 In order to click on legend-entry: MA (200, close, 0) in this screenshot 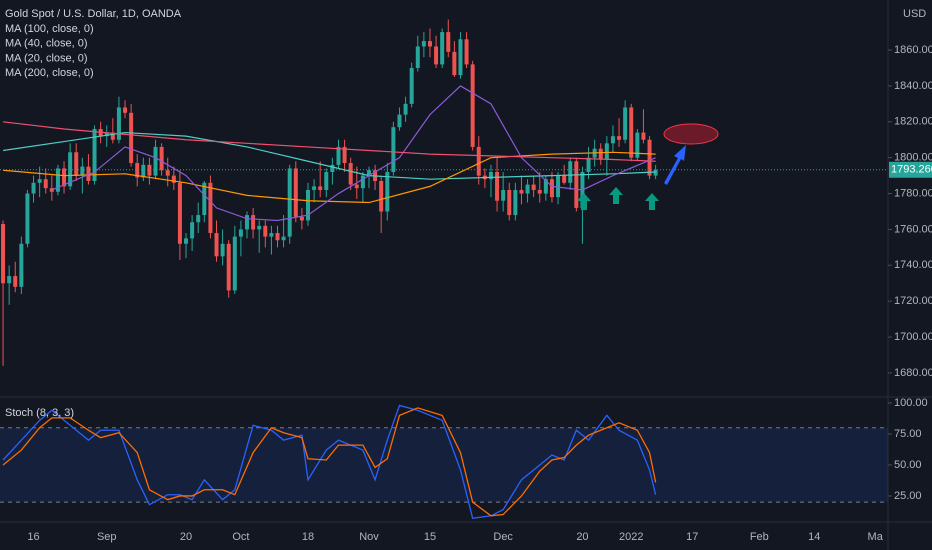, I will do `click(49, 73)`.